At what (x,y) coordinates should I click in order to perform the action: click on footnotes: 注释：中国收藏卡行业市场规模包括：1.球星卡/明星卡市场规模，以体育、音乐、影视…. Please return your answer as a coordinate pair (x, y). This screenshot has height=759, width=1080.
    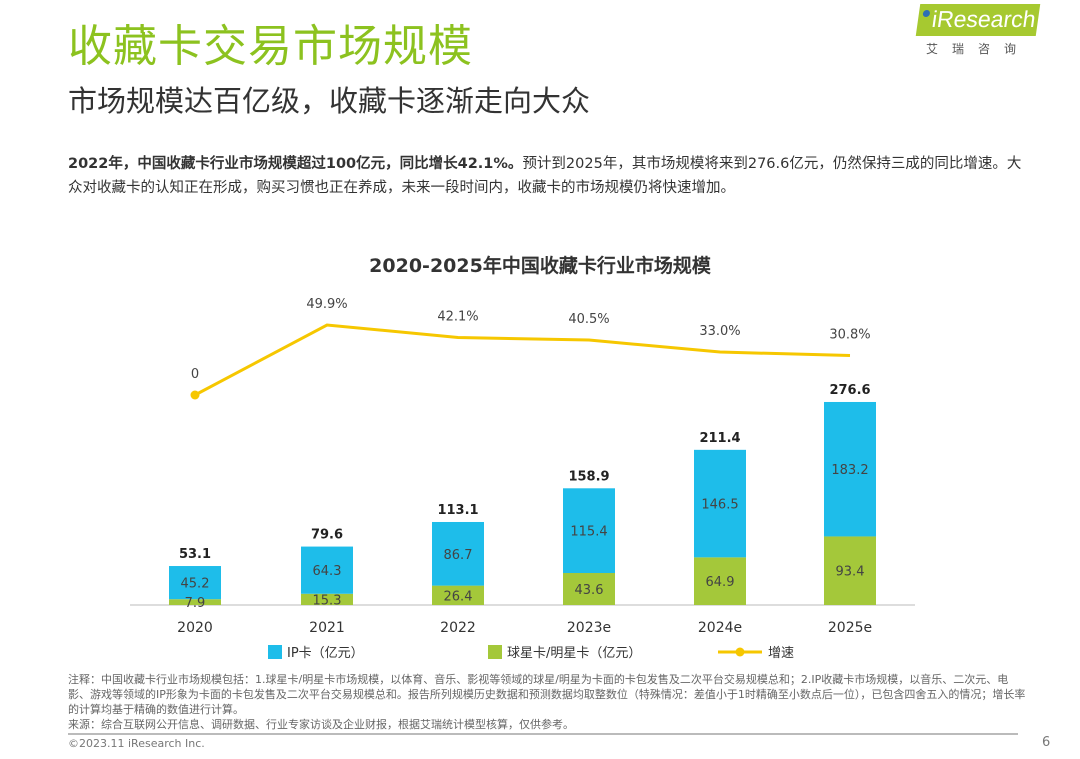
    Looking at the image, I should click on (548, 702).